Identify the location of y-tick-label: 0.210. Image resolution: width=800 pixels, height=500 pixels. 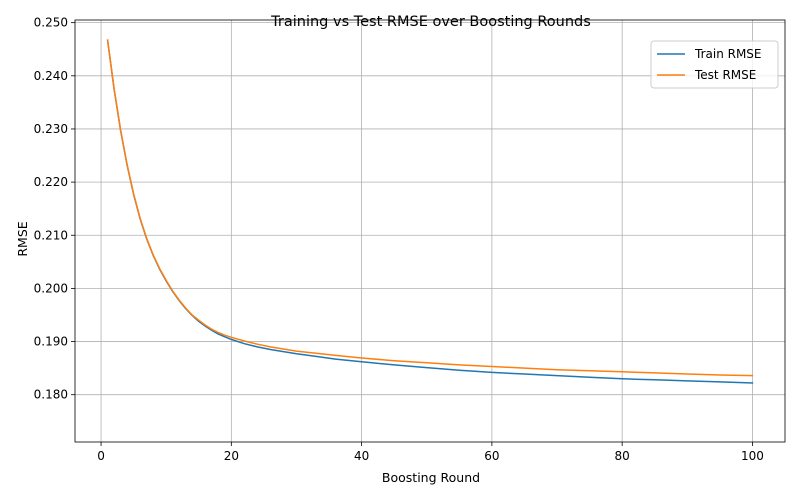
(51, 235).